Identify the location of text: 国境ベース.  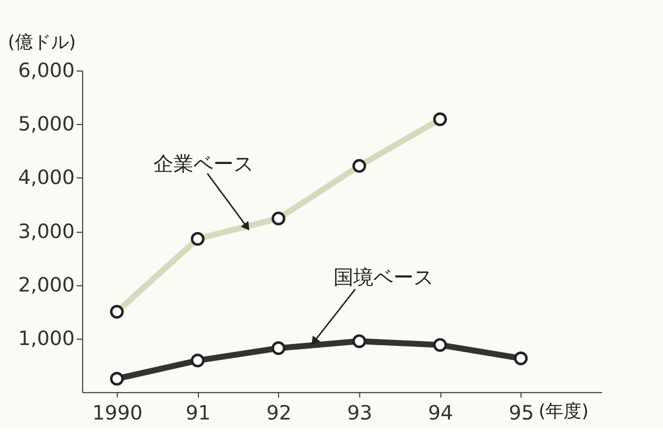
(384, 277).